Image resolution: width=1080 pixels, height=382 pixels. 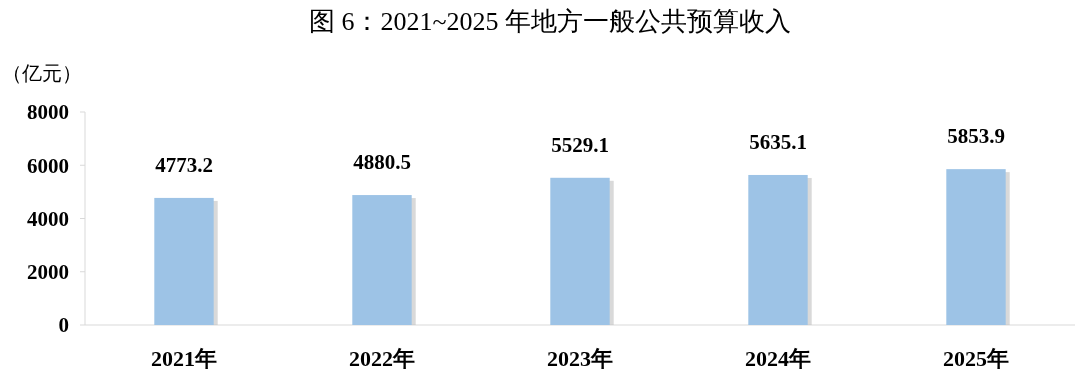 What do you see at coordinates (580, 144) in the screenshot?
I see `data-label: 5529.1` at bounding box center [580, 144].